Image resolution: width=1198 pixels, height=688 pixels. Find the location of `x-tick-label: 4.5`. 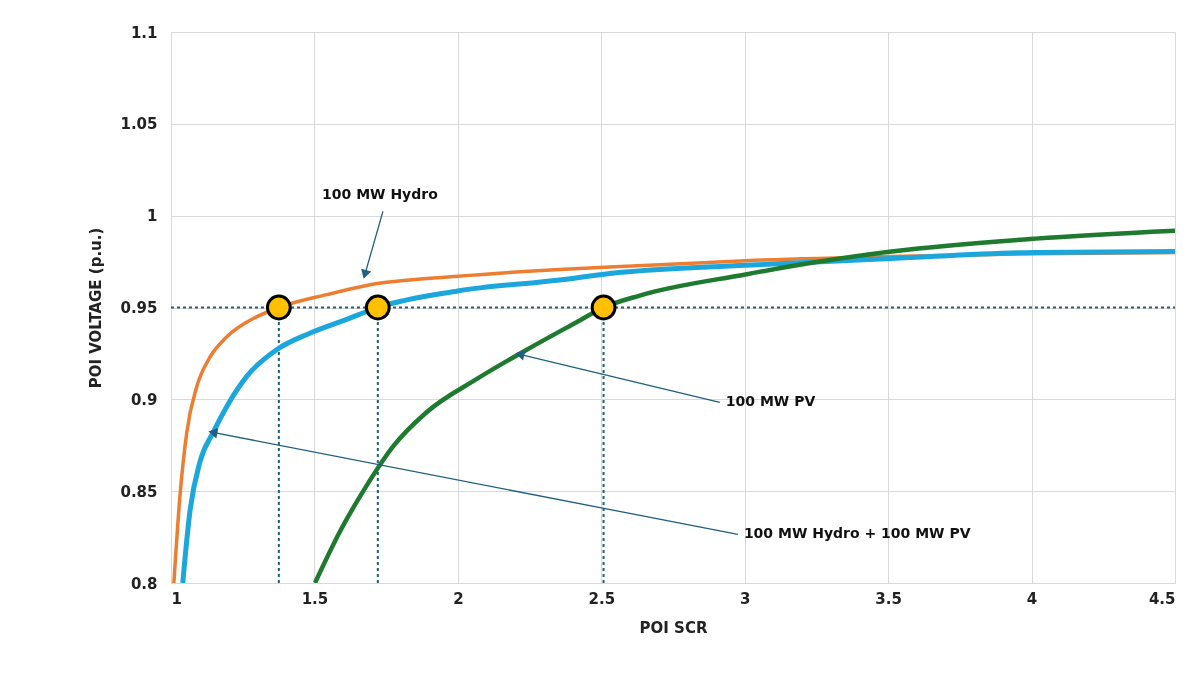

x-tick-label: 4.5 is located at coordinates (1162, 598).